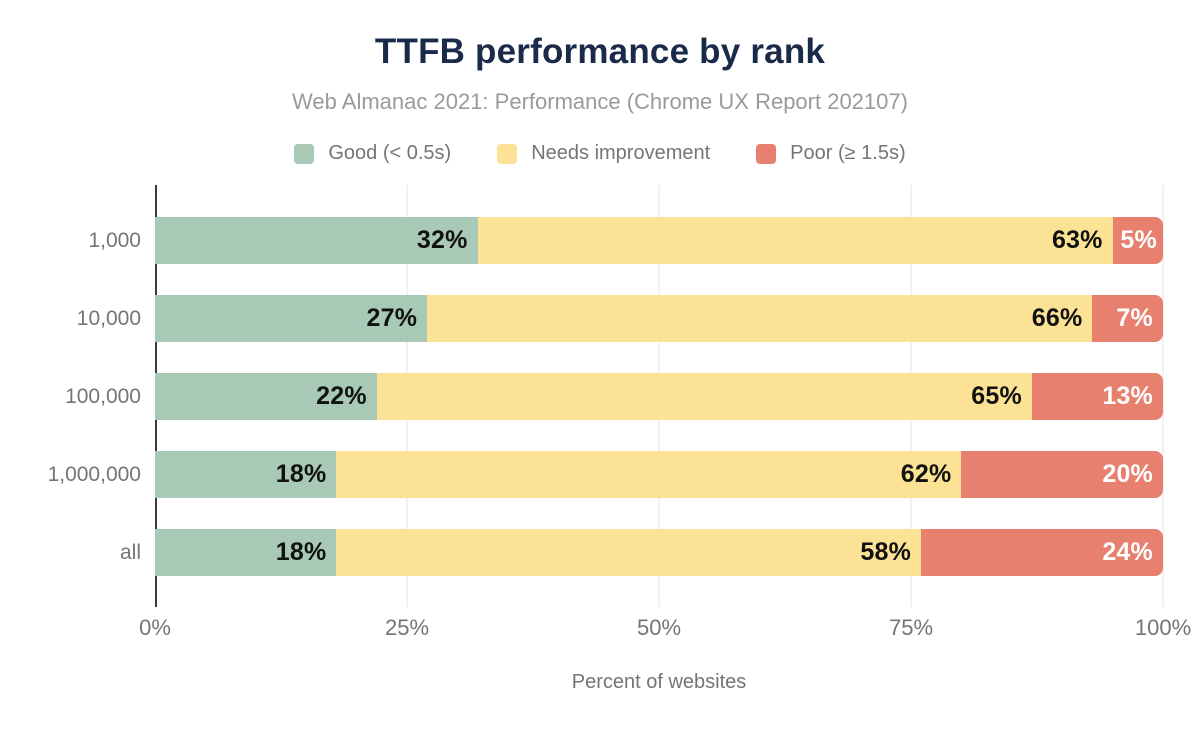 This screenshot has height=742, width=1200. What do you see at coordinates (392, 318) in the screenshot?
I see `bar-value-label: 27%` at bounding box center [392, 318].